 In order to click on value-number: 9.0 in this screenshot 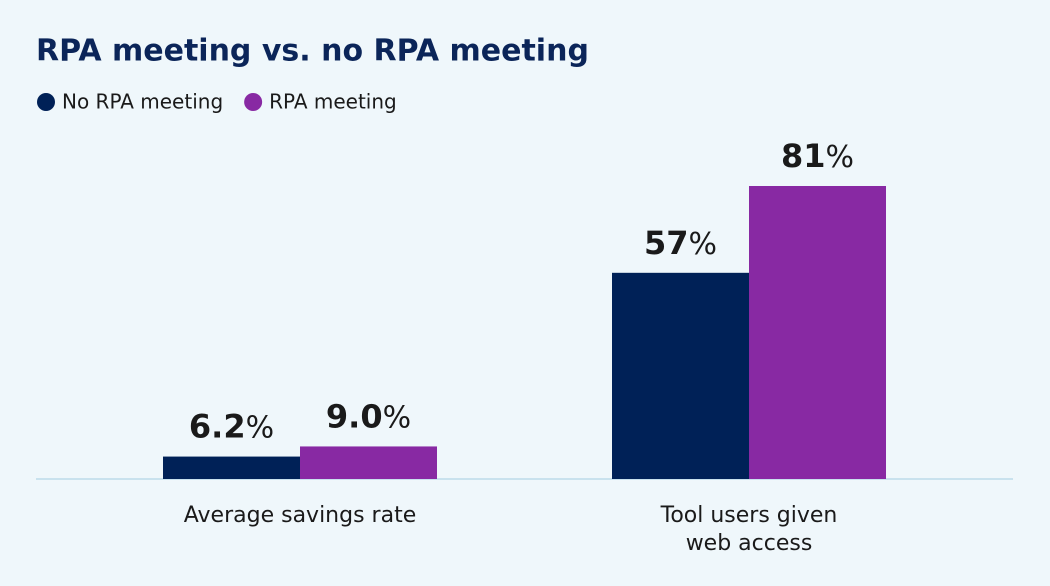, I will do `click(354, 416)`.